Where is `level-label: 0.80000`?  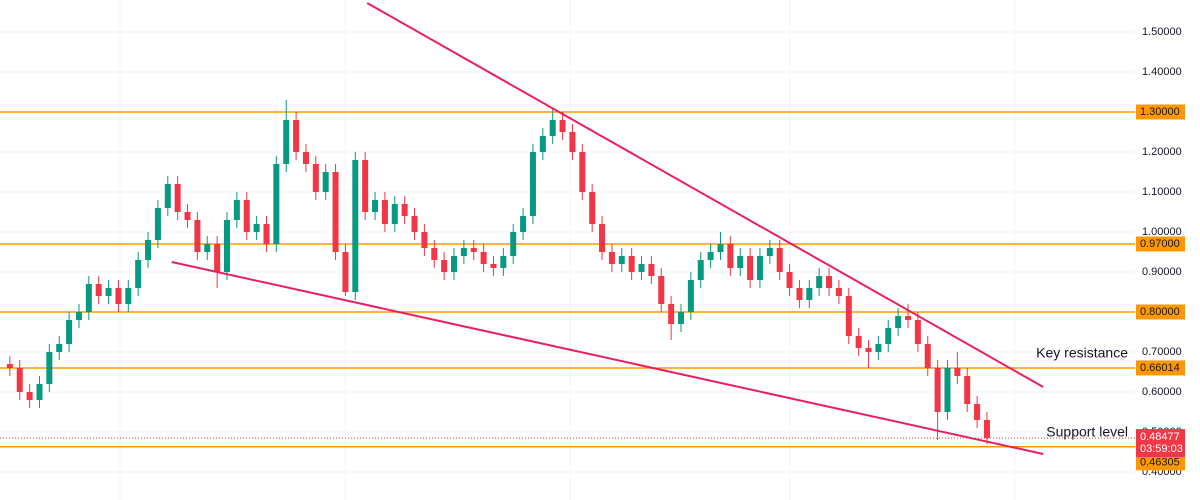
level-label: 0.80000 is located at coordinates (1160, 312).